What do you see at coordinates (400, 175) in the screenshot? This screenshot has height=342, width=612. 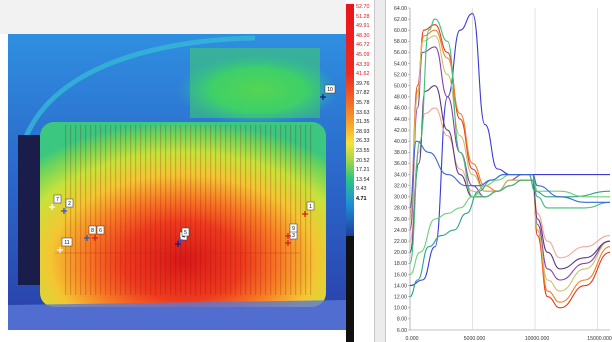 I see `y-tick-label: 34.00` at bounding box center [400, 175].